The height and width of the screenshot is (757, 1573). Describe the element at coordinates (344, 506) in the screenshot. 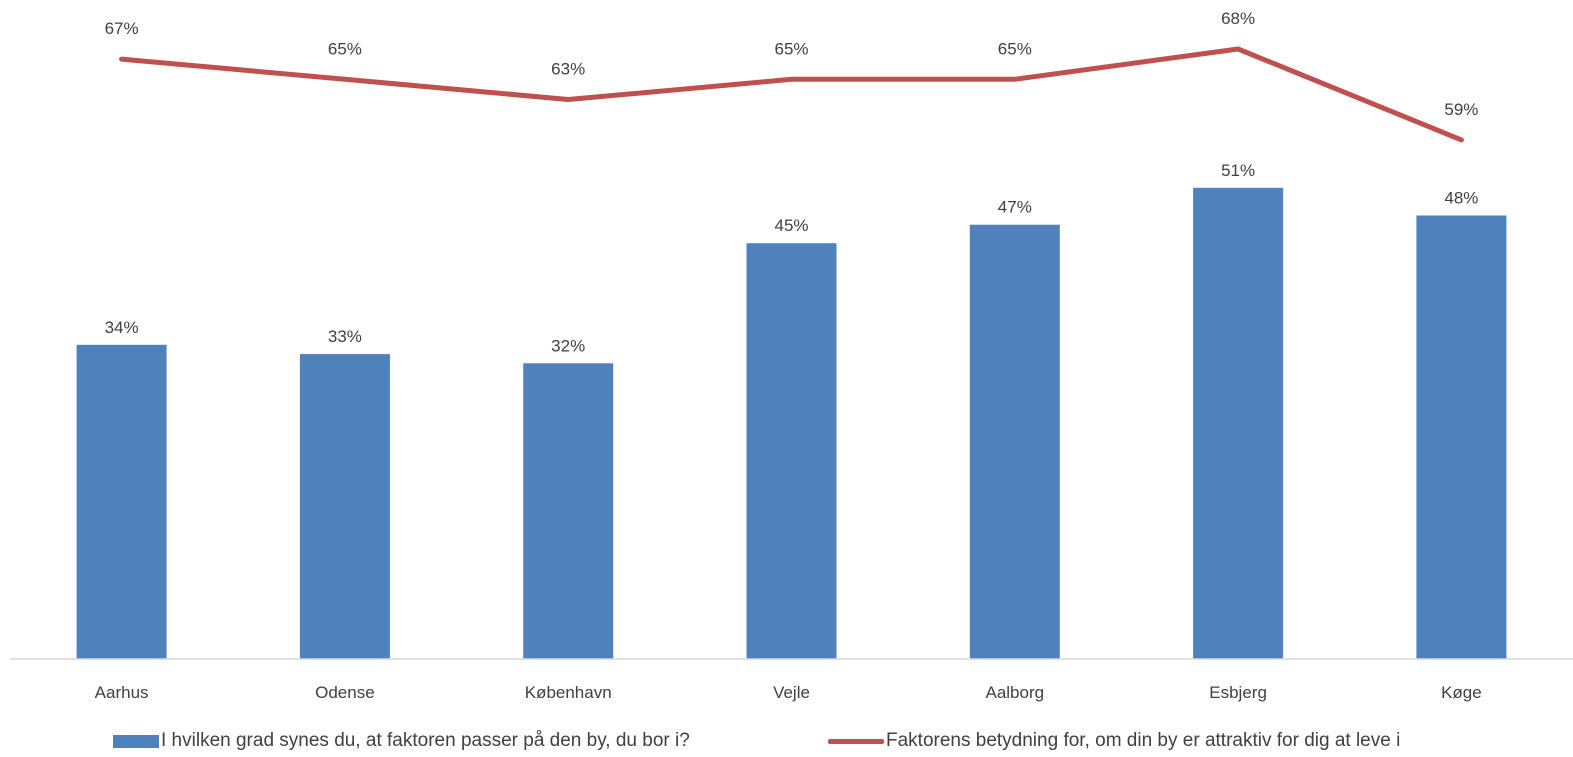

I see `bar-odense` at that location.